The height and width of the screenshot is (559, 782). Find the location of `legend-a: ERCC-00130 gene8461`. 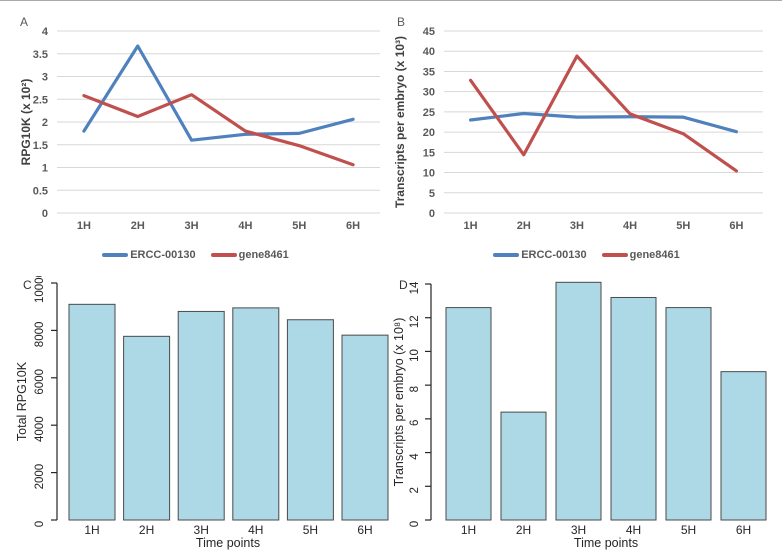

legend-a: ERCC-00130 gene8461 is located at coordinates (195, 255).